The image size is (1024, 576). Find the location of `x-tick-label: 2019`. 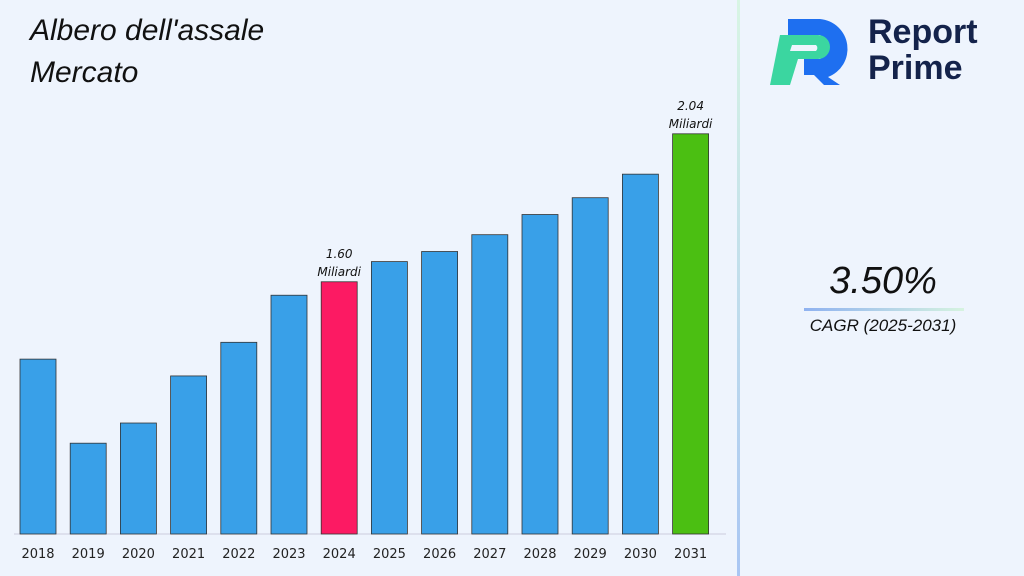

x-tick-label: 2019 is located at coordinates (88, 554).